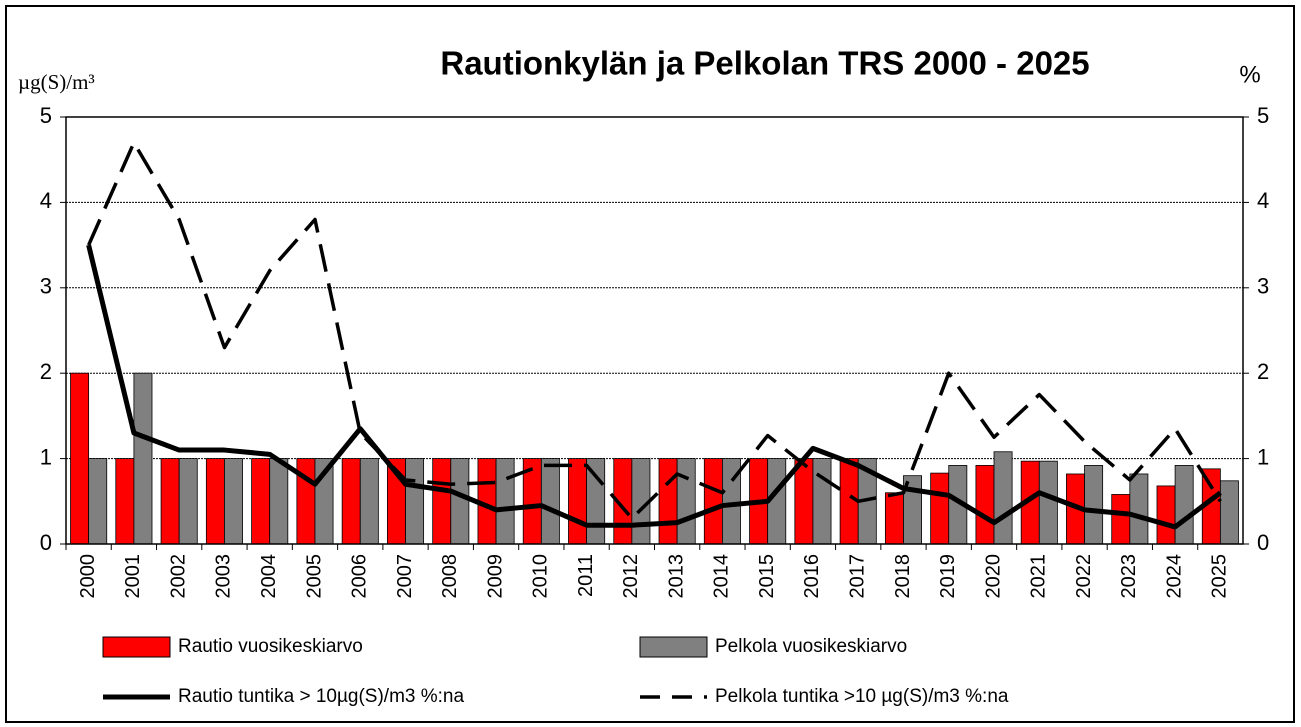  What do you see at coordinates (224, 576) in the screenshot?
I see `x-tick-label: 2003` at bounding box center [224, 576].